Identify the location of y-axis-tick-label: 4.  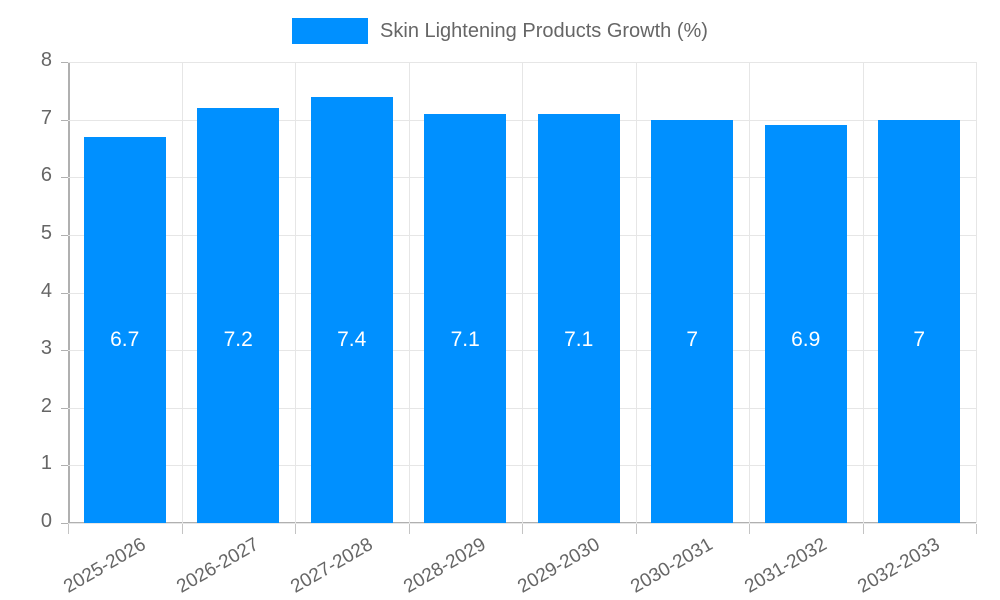
(46, 290).